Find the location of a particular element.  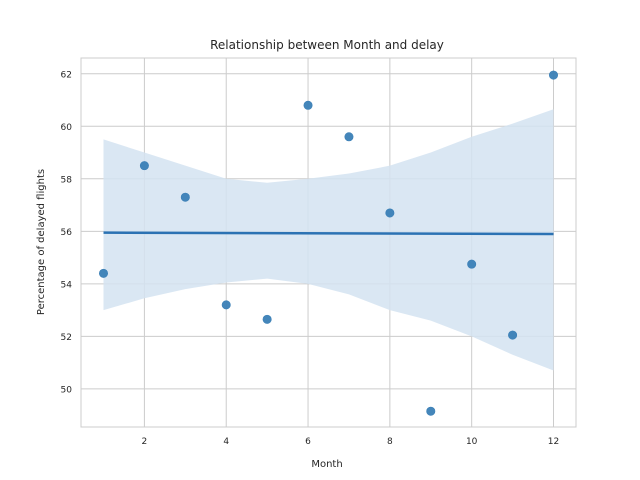

x-tick-label: 4 is located at coordinates (226, 442).